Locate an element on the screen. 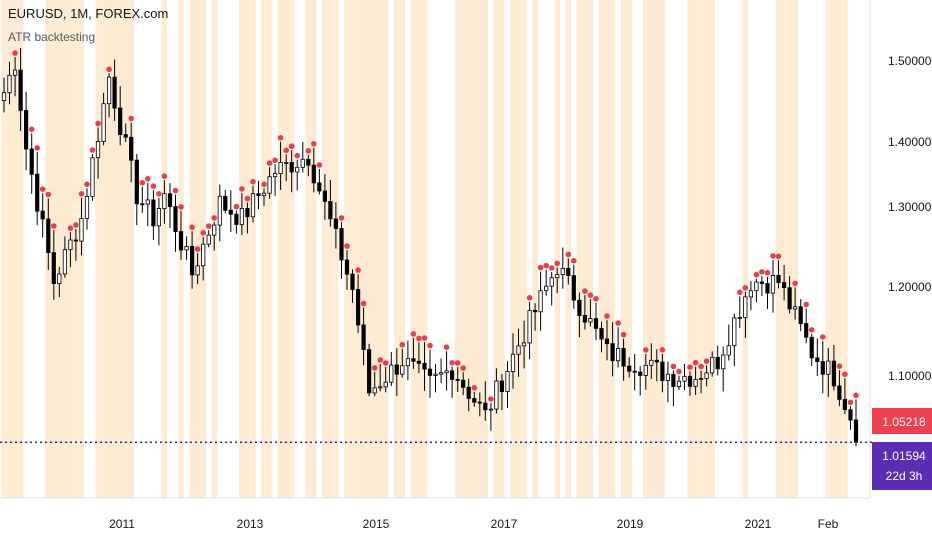 The width and height of the screenshot is (932, 550). current-price-label: 1.01594 is located at coordinates (904, 456).